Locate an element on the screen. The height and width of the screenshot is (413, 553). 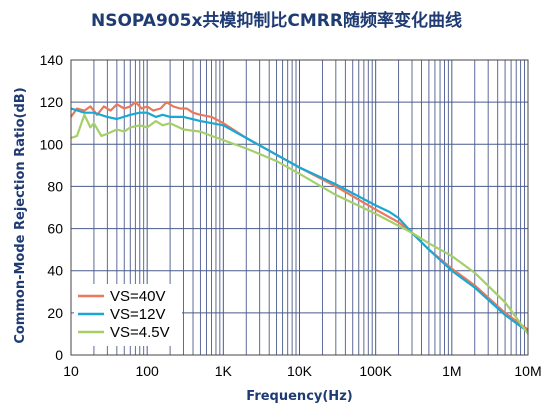
x-tick-label: 1M is located at coordinates (451, 371).